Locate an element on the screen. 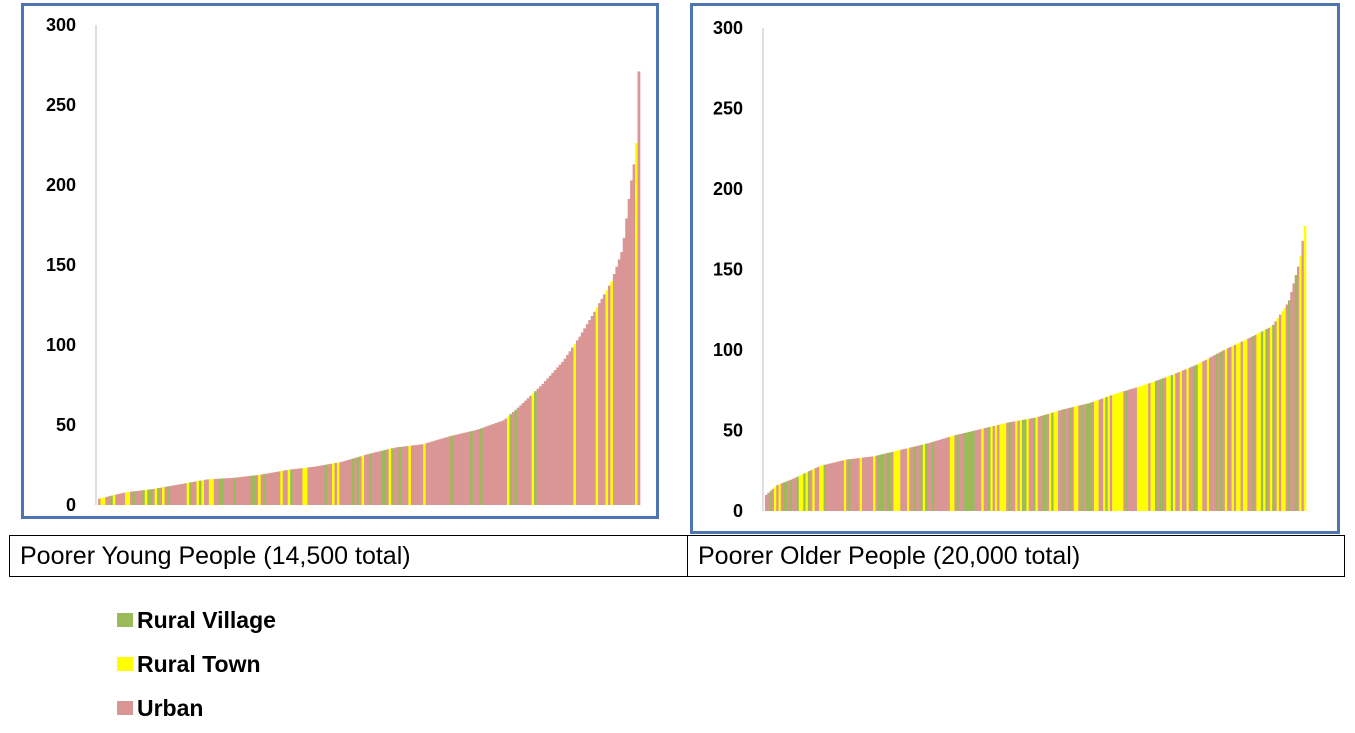  legend-item-urban: Urban is located at coordinates (196, 708).